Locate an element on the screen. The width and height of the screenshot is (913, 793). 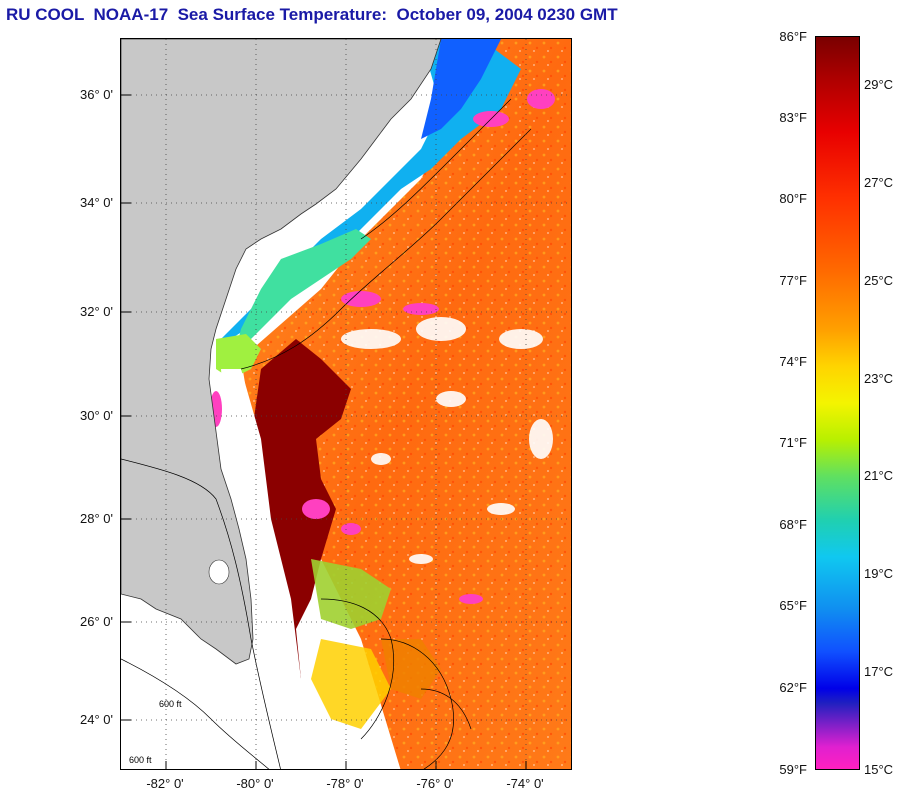
colorbar-f-77: 77°F is located at coordinates (793, 280).